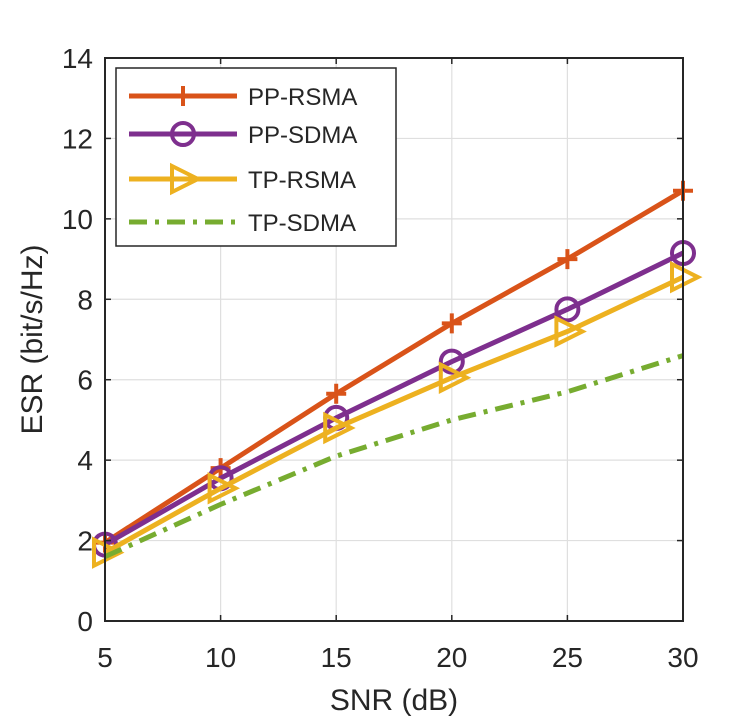 The height and width of the screenshot is (723, 756). What do you see at coordinates (85, 621) in the screenshot?
I see `y-tick-label: 0` at bounding box center [85, 621].